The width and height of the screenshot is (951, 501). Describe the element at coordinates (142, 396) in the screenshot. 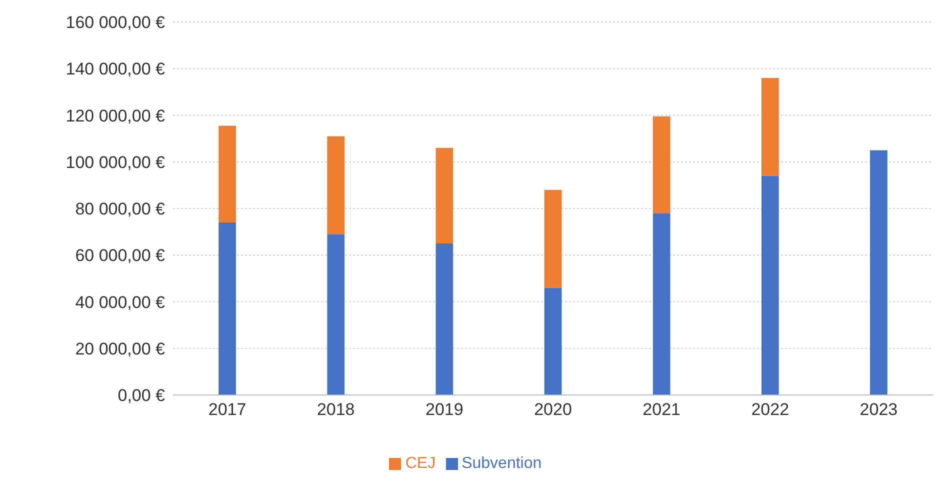

I see `y-tick-label: 0,00 €` at that location.